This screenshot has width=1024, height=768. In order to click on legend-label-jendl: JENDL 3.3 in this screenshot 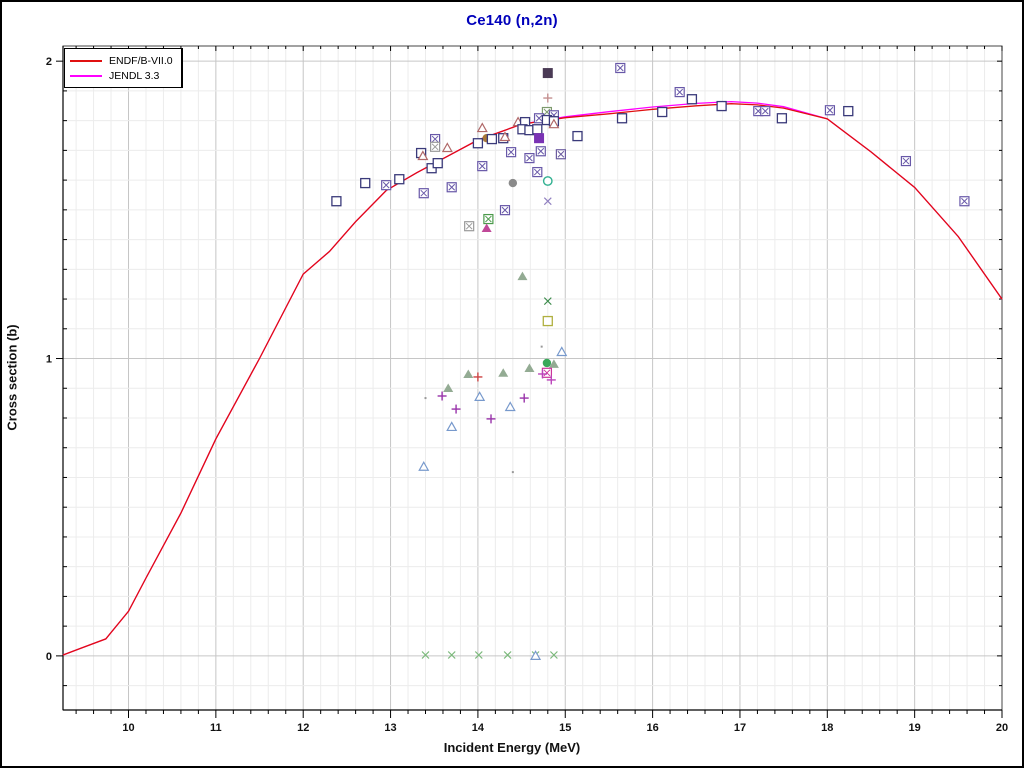, I will do `click(134, 75)`.